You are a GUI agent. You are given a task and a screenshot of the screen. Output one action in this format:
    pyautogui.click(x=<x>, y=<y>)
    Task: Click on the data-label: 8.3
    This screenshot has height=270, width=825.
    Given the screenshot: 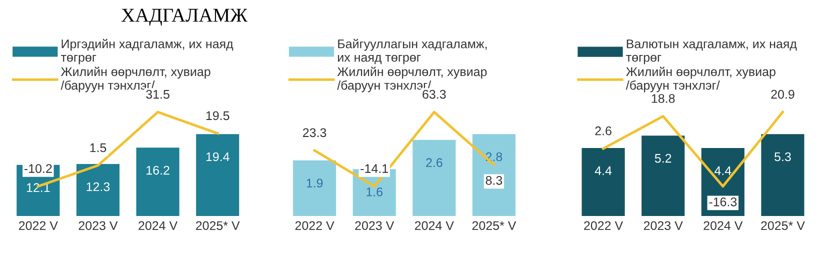 What is the action you would take?
    pyautogui.click(x=494, y=180)
    